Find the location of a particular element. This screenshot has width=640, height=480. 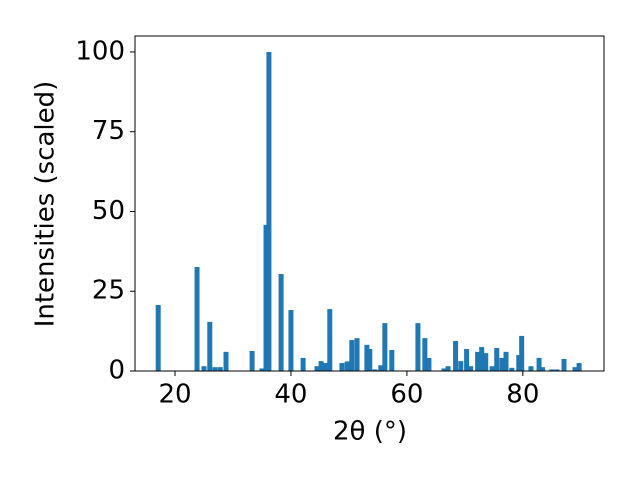

x-tick-label: 60 is located at coordinates (406, 395).